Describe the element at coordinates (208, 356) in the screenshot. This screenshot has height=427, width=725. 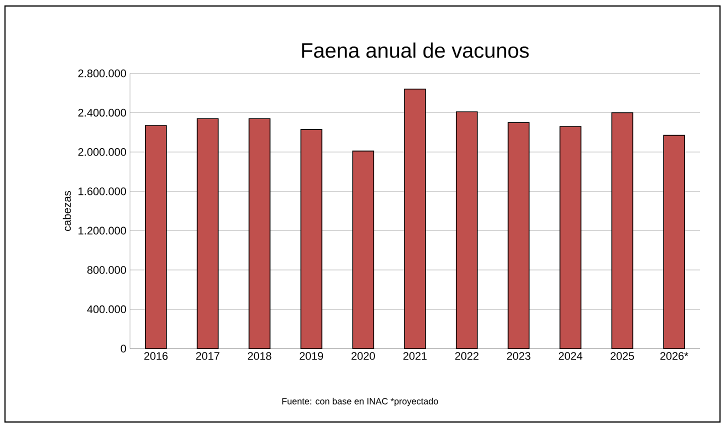
I see `x-tick-label: 2017` at that location.